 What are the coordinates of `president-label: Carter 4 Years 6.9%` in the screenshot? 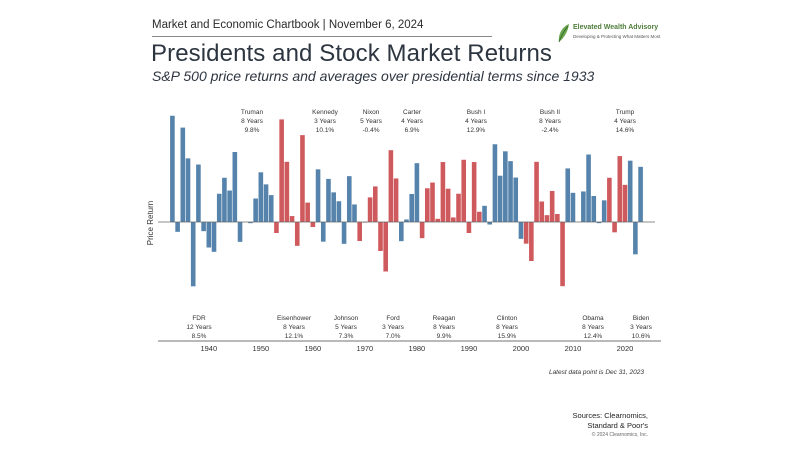 It's located at (412, 121).